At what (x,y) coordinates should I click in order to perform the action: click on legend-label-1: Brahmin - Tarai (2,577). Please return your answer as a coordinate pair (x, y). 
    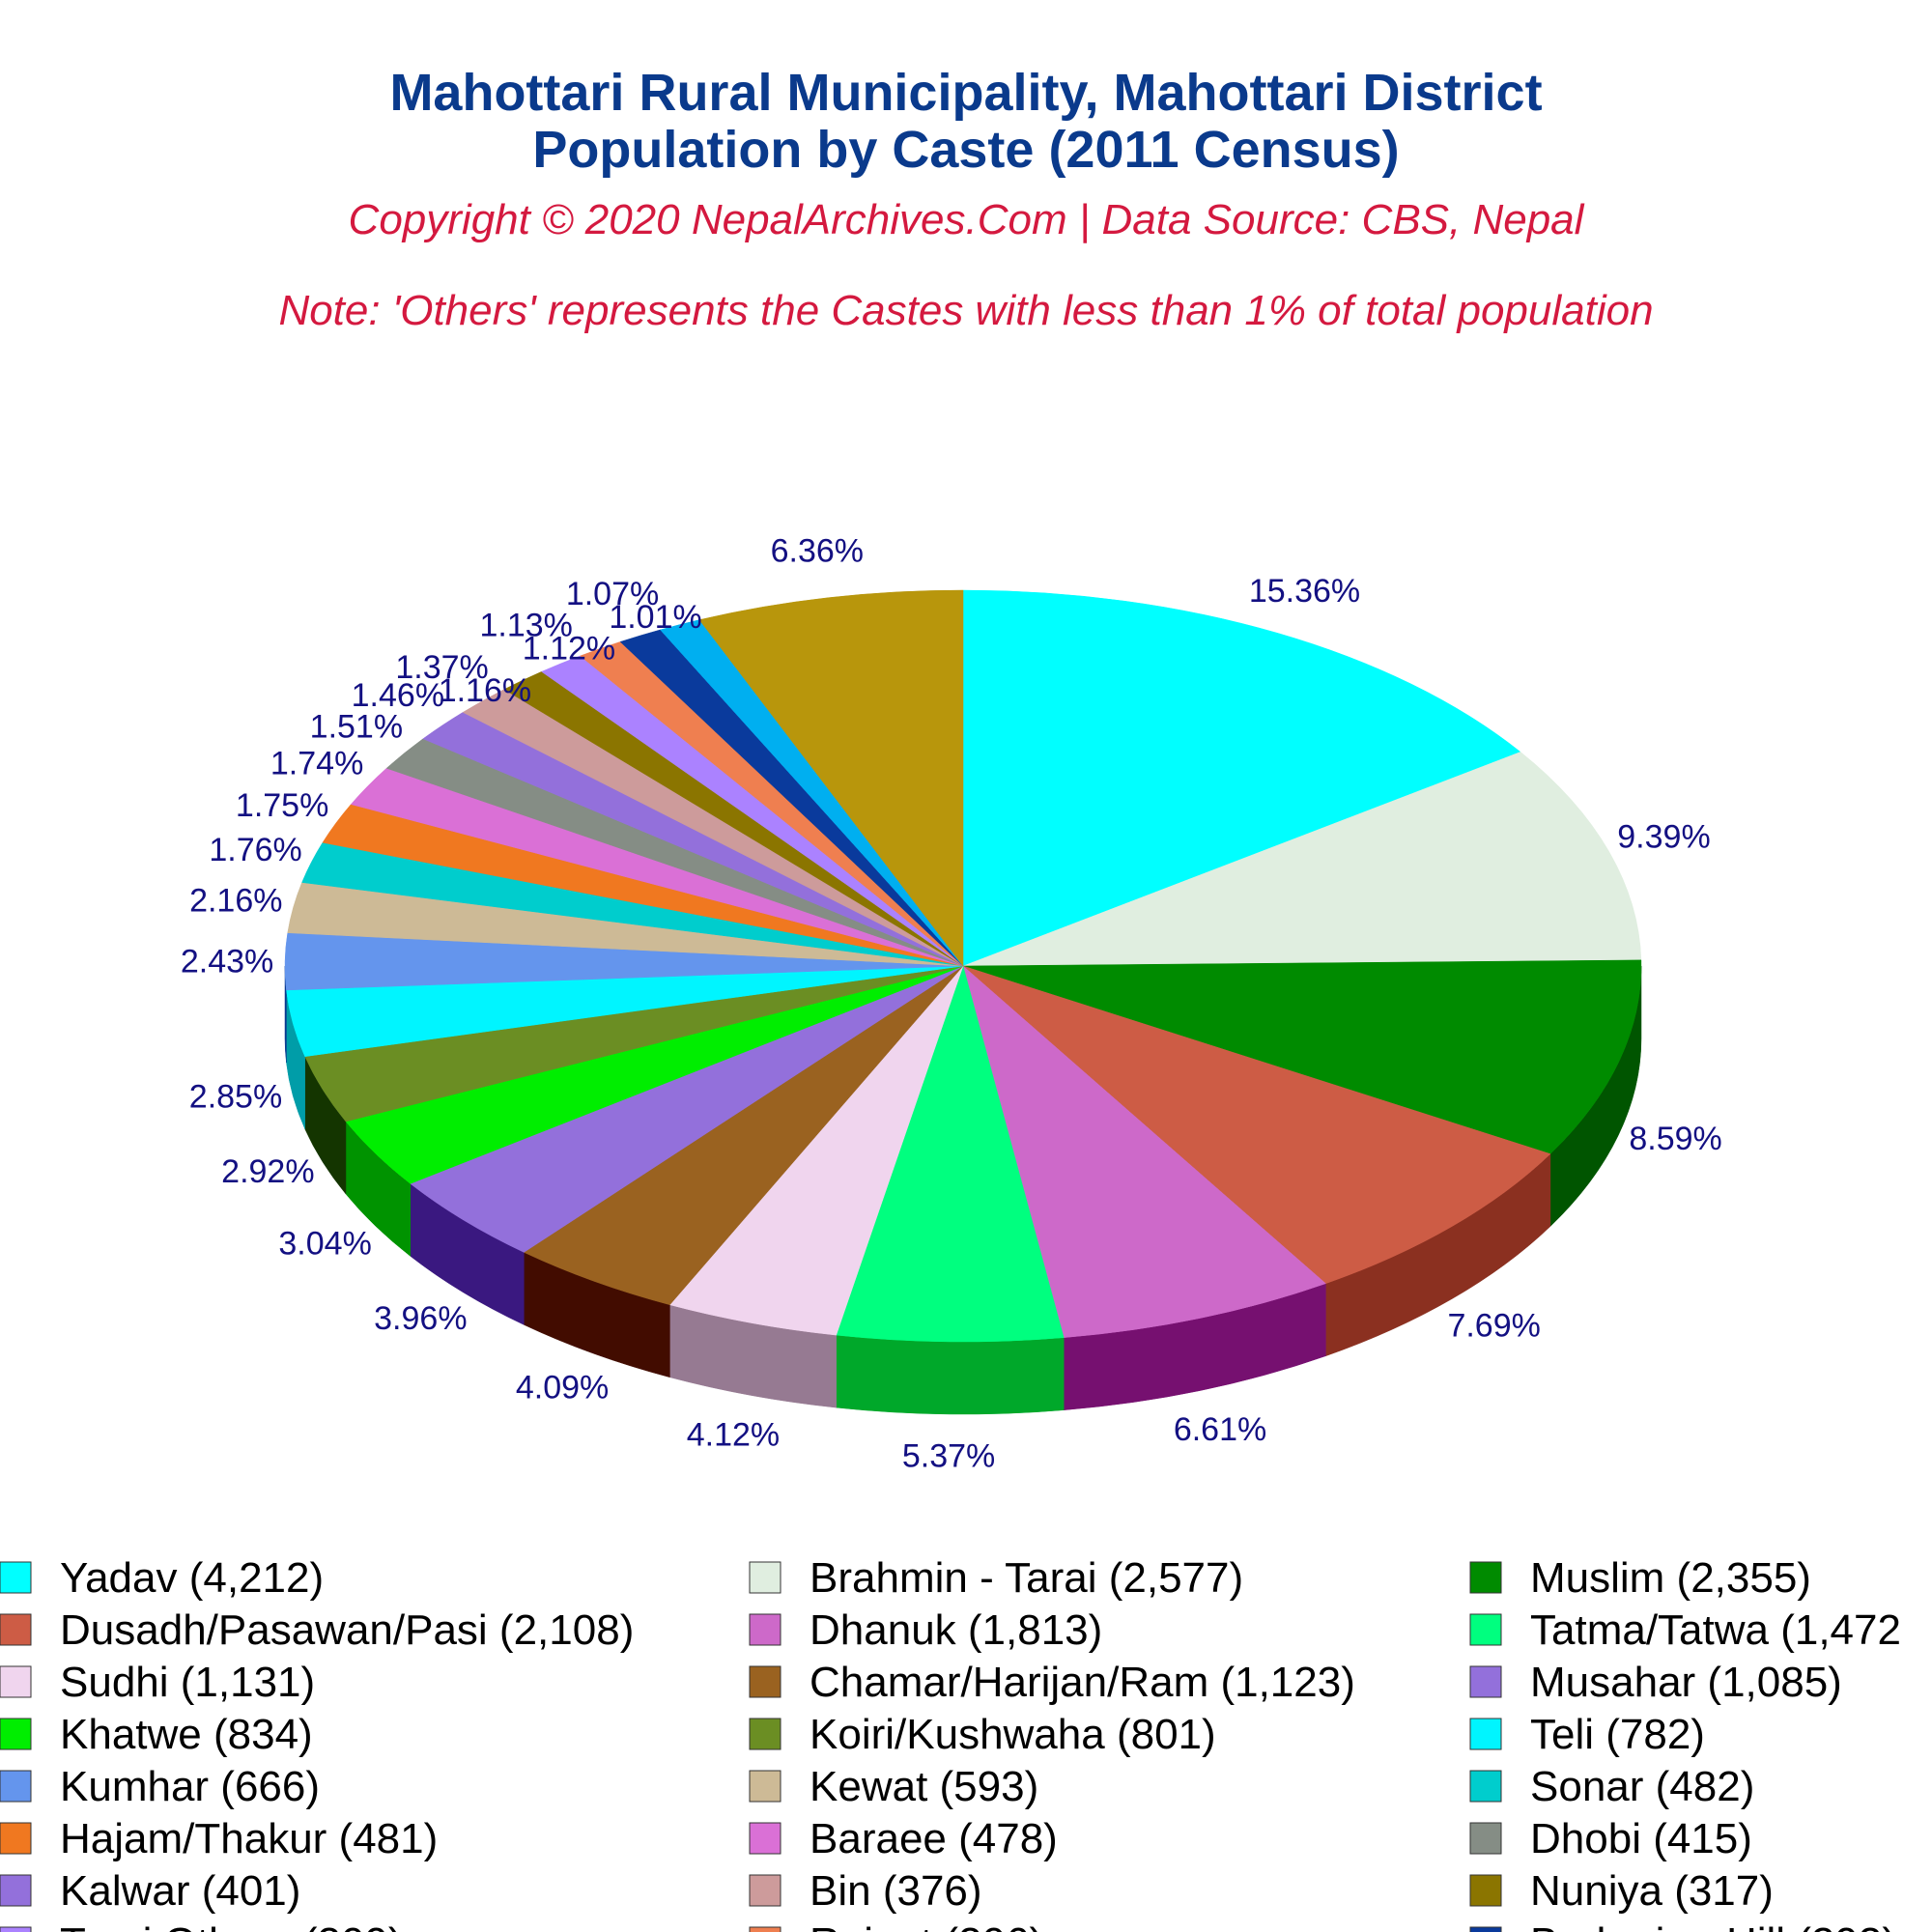
    Looking at the image, I should click on (1026, 1578).